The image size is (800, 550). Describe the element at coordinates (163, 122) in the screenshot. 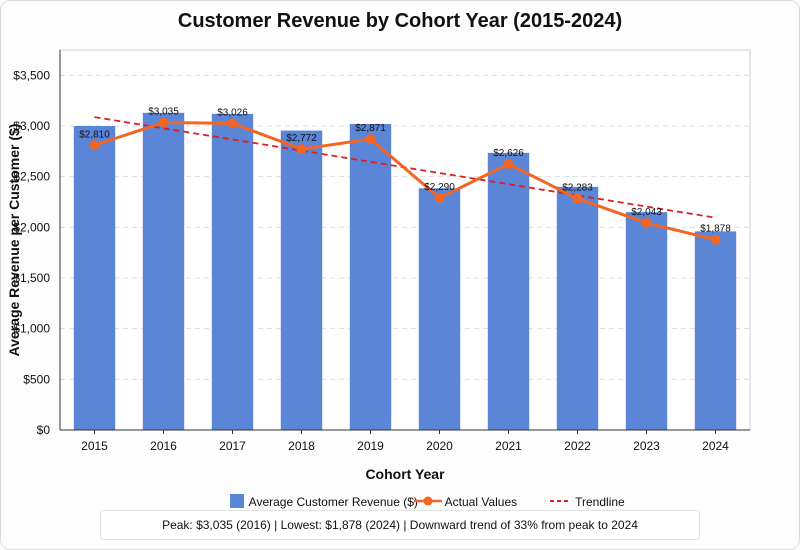

I see `actual-point-2016` at that location.